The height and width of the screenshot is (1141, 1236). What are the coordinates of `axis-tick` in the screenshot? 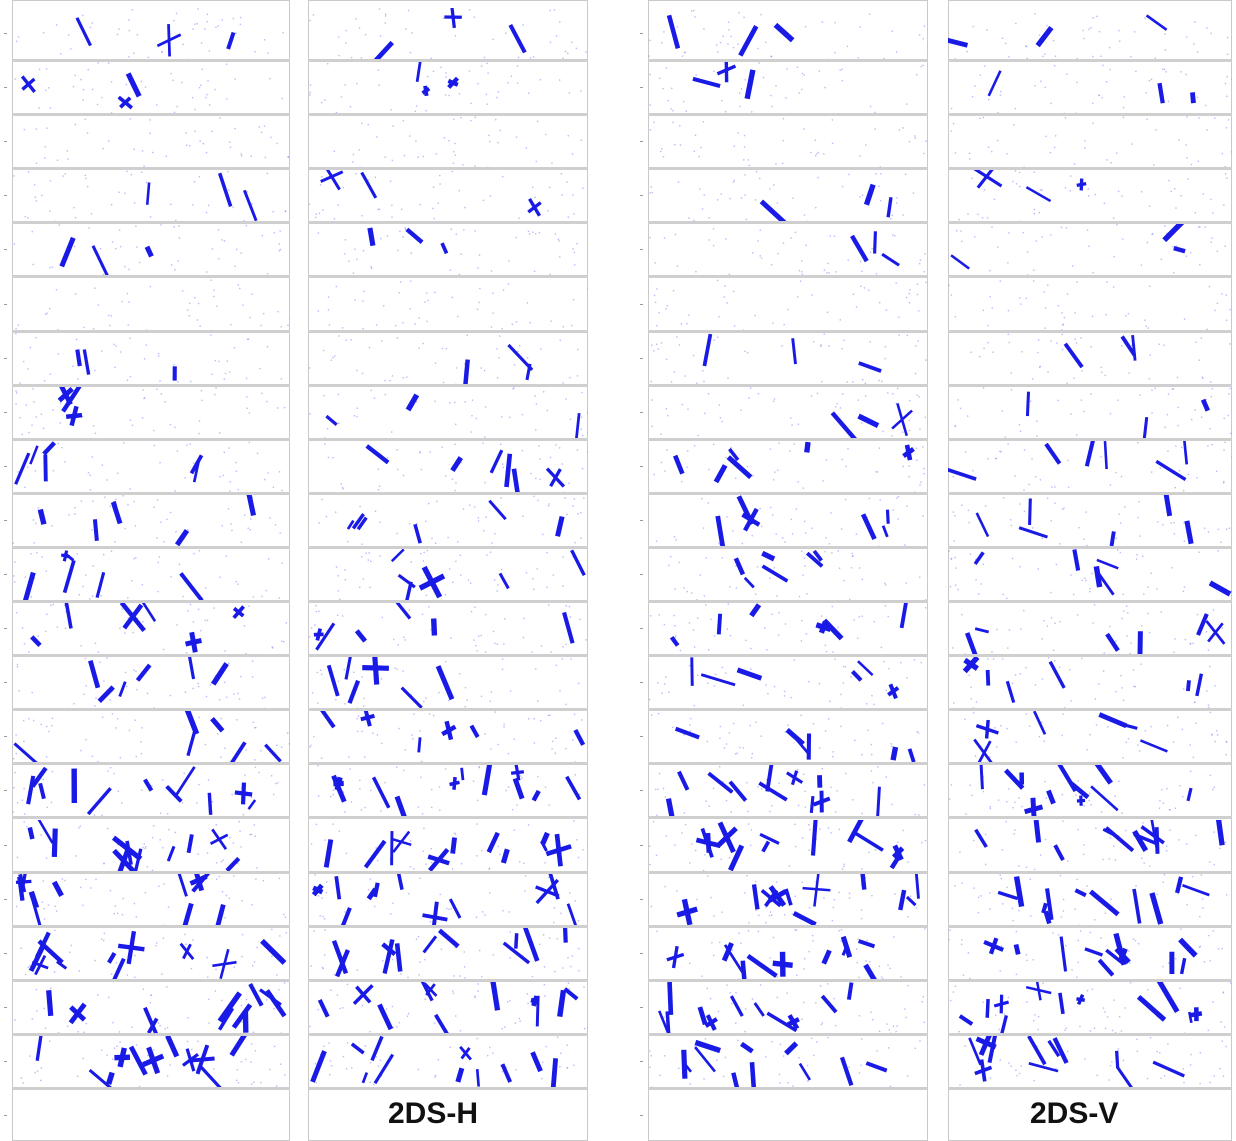 It's located at (5, 899).